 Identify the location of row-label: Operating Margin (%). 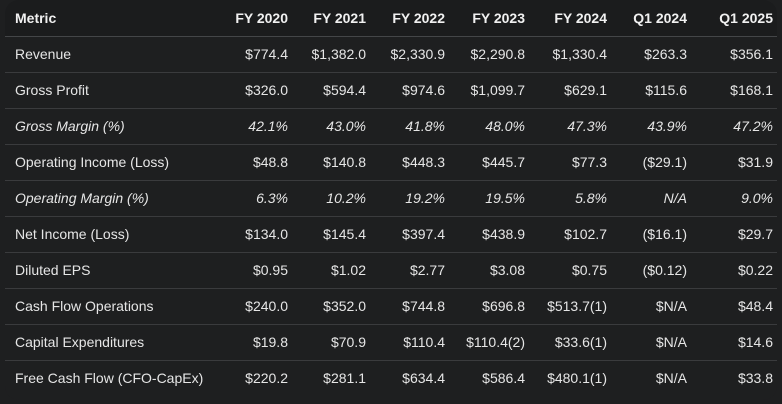
(82, 198).